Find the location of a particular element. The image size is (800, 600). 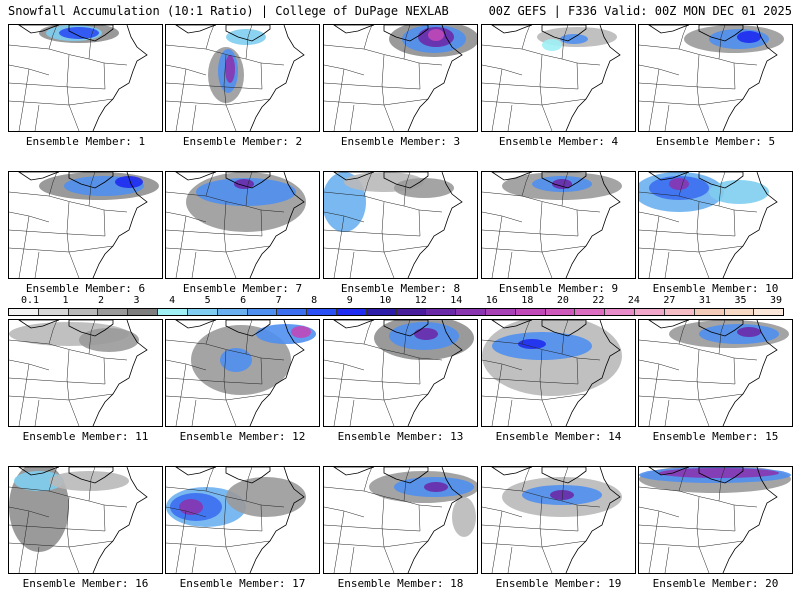

legend-tick-label: 31 is located at coordinates (704, 300).